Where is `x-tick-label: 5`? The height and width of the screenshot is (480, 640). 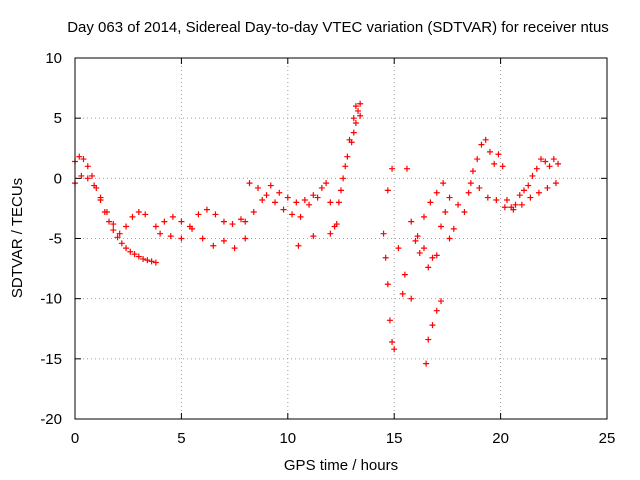
x-tick-label: 5 is located at coordinates (181, 438).